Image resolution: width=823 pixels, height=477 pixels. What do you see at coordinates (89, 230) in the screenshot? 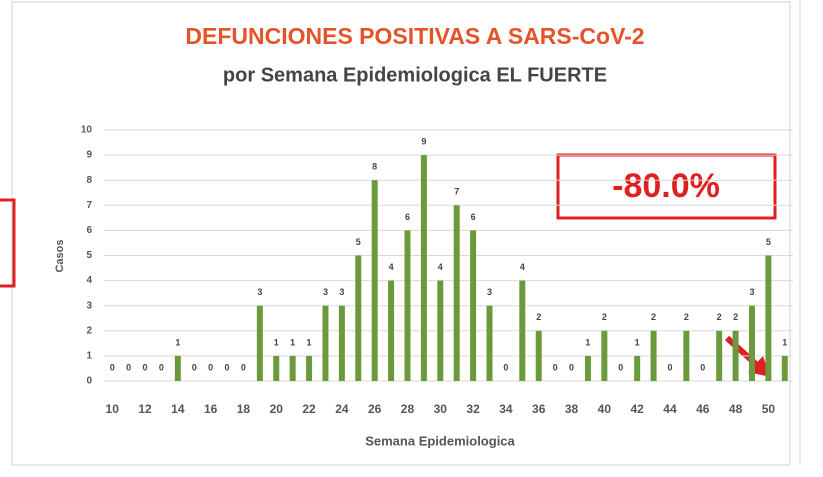
I see `y-tick-label: 6` at bounding box center [89, 230].